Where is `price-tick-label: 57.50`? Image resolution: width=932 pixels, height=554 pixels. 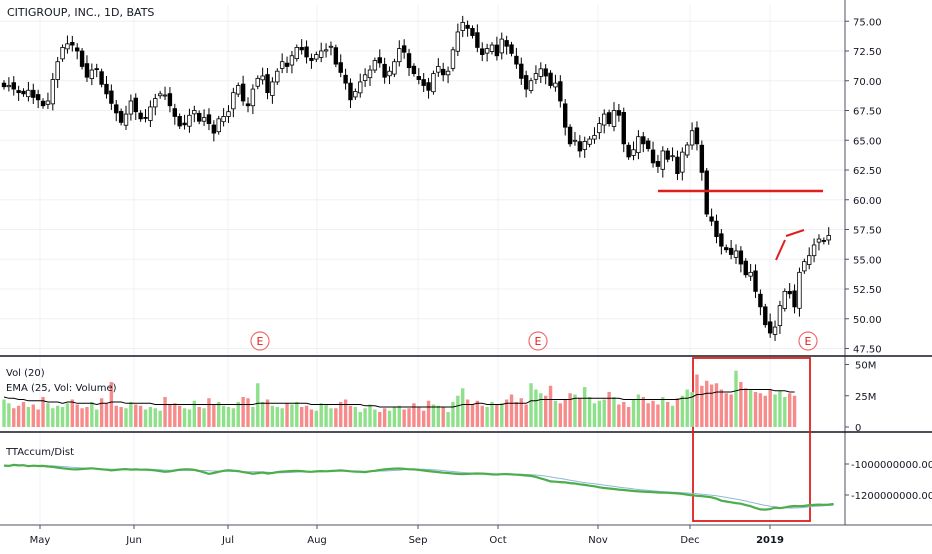
price-tick-label: 57.50 is located at coordinates (867, 231).